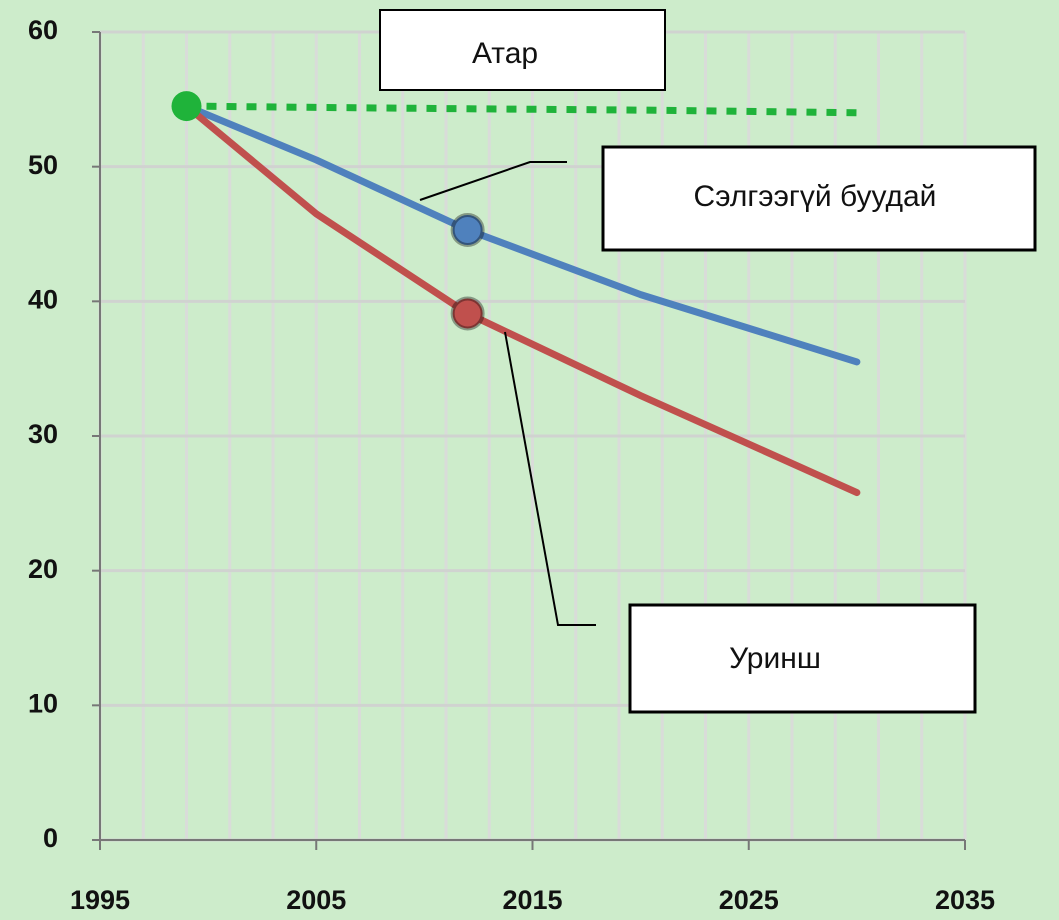  Describe the element at coordinates (43, 165) in the screenshot. I see `y-tick-label: 50` at that location.